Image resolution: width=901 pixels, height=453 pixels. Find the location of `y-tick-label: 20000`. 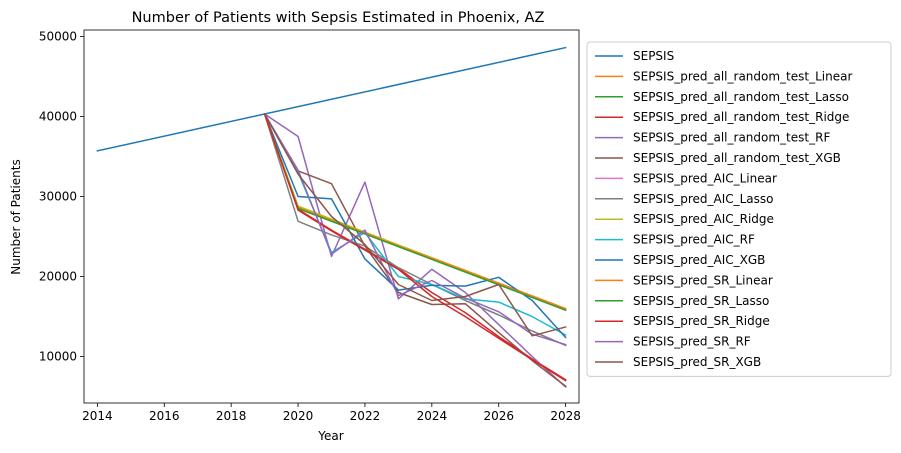

y-tick-label: 20000 is located at coordinates (58, 277).